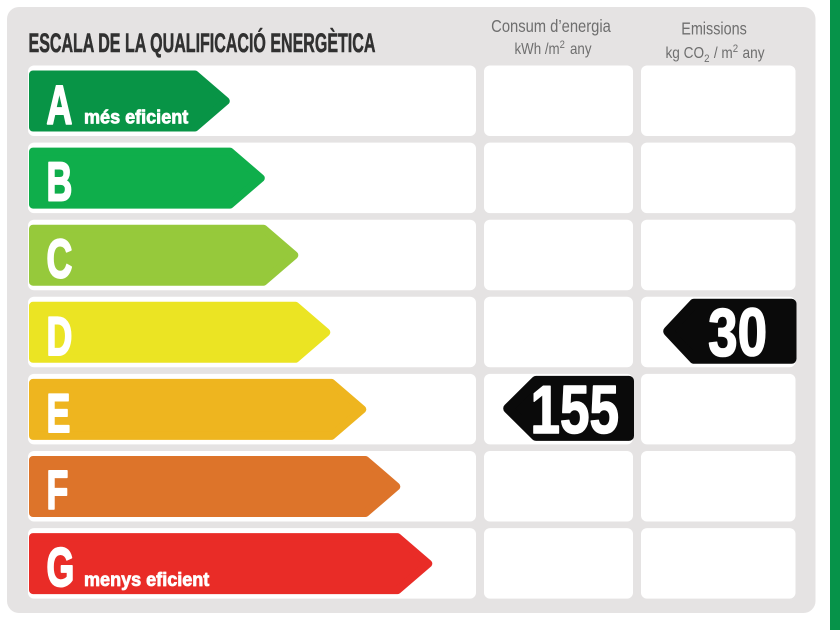 This screenshot has width=840, height=630. Describe the element at coordinates (146, 580) in the screenshot. I see `svg-text: menys eficient` at that location.